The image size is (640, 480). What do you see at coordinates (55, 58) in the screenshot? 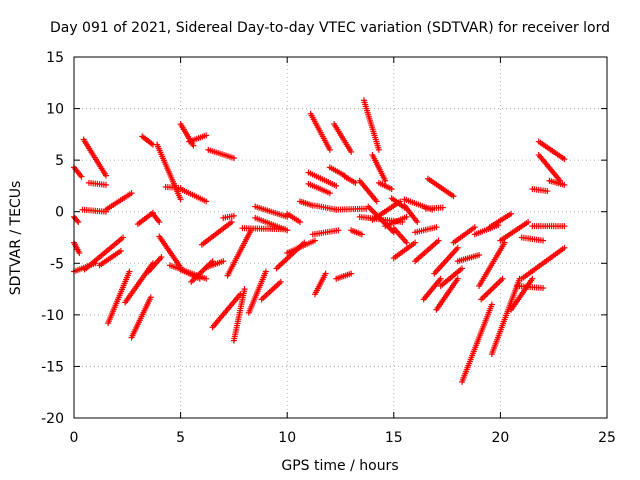
I see `y-tick-label: 15` at bounding box center [55, 58].